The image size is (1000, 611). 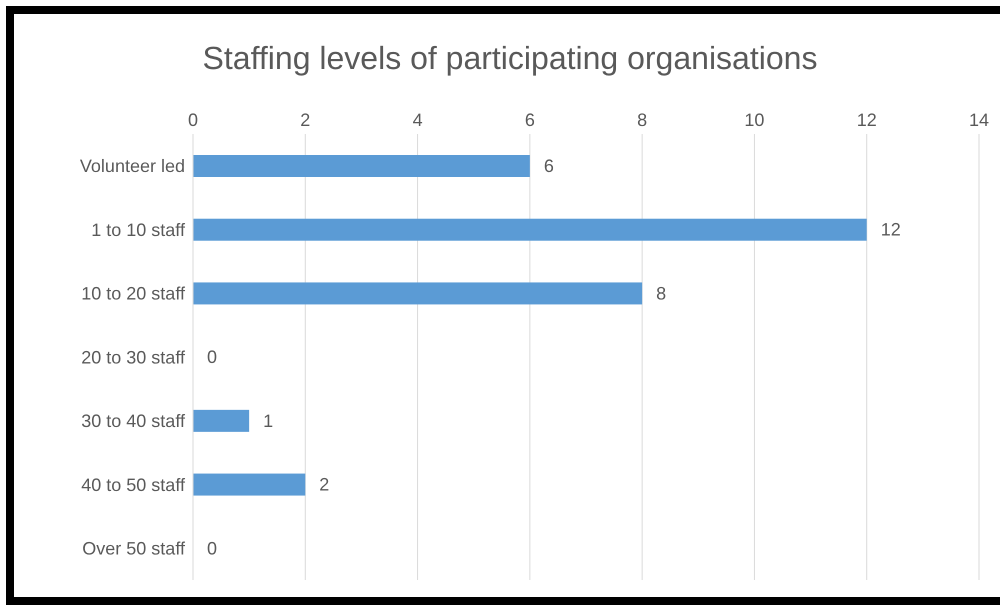 What do you see at coordinates (642, 120) in the screenshot?
I see `x-tick-label: 8` at bounding box center [642, 120].